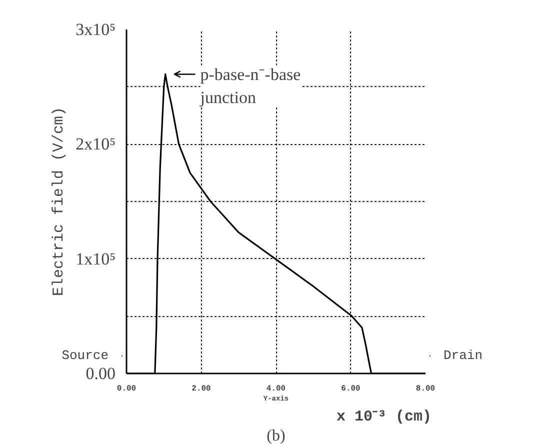 This screenshot has height=444, width=553. I want to click on x-tick-label: 8.00, so click(426, 389).